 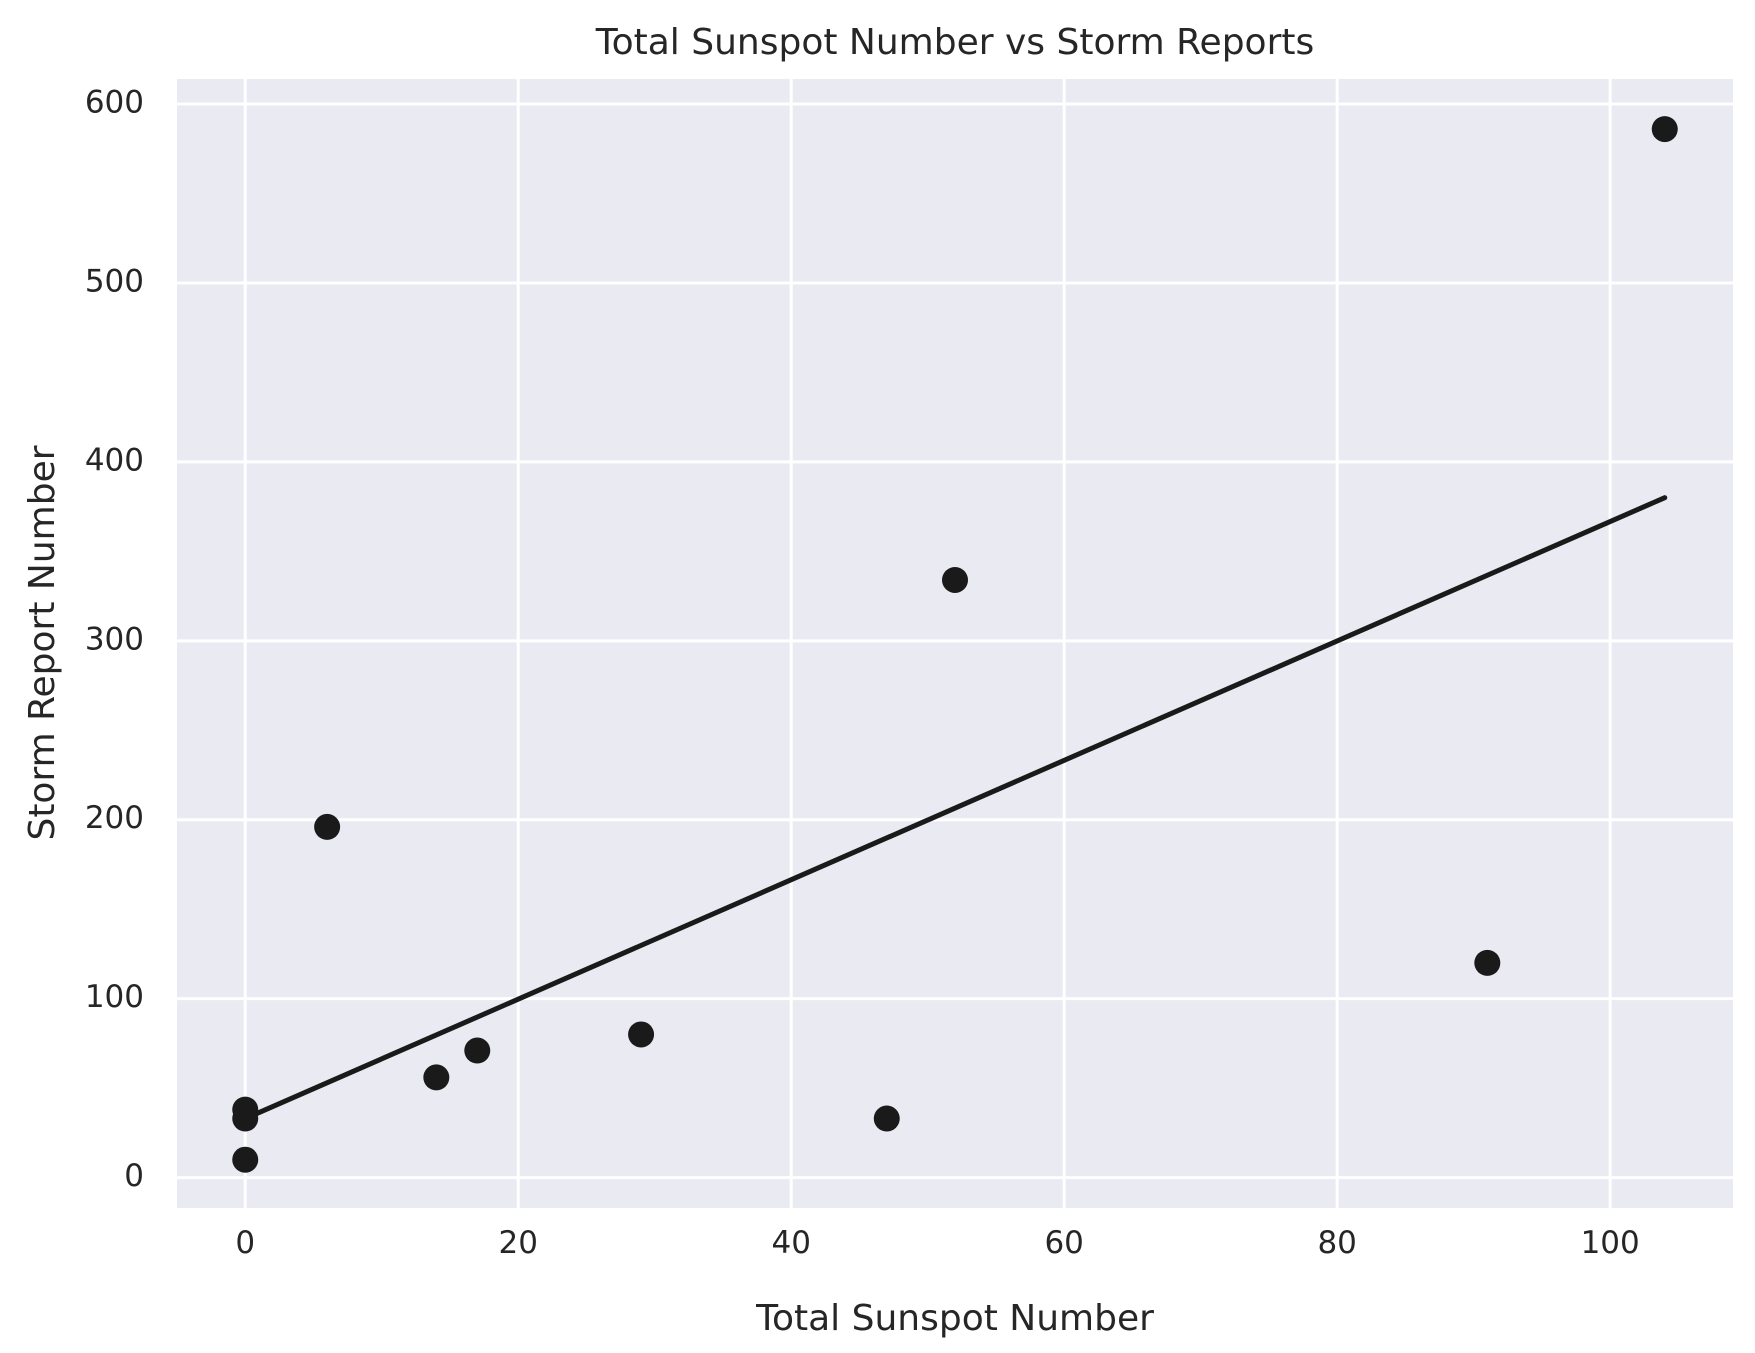 I want to click on y-tick-label: 0, so click(x=134, y=1176).